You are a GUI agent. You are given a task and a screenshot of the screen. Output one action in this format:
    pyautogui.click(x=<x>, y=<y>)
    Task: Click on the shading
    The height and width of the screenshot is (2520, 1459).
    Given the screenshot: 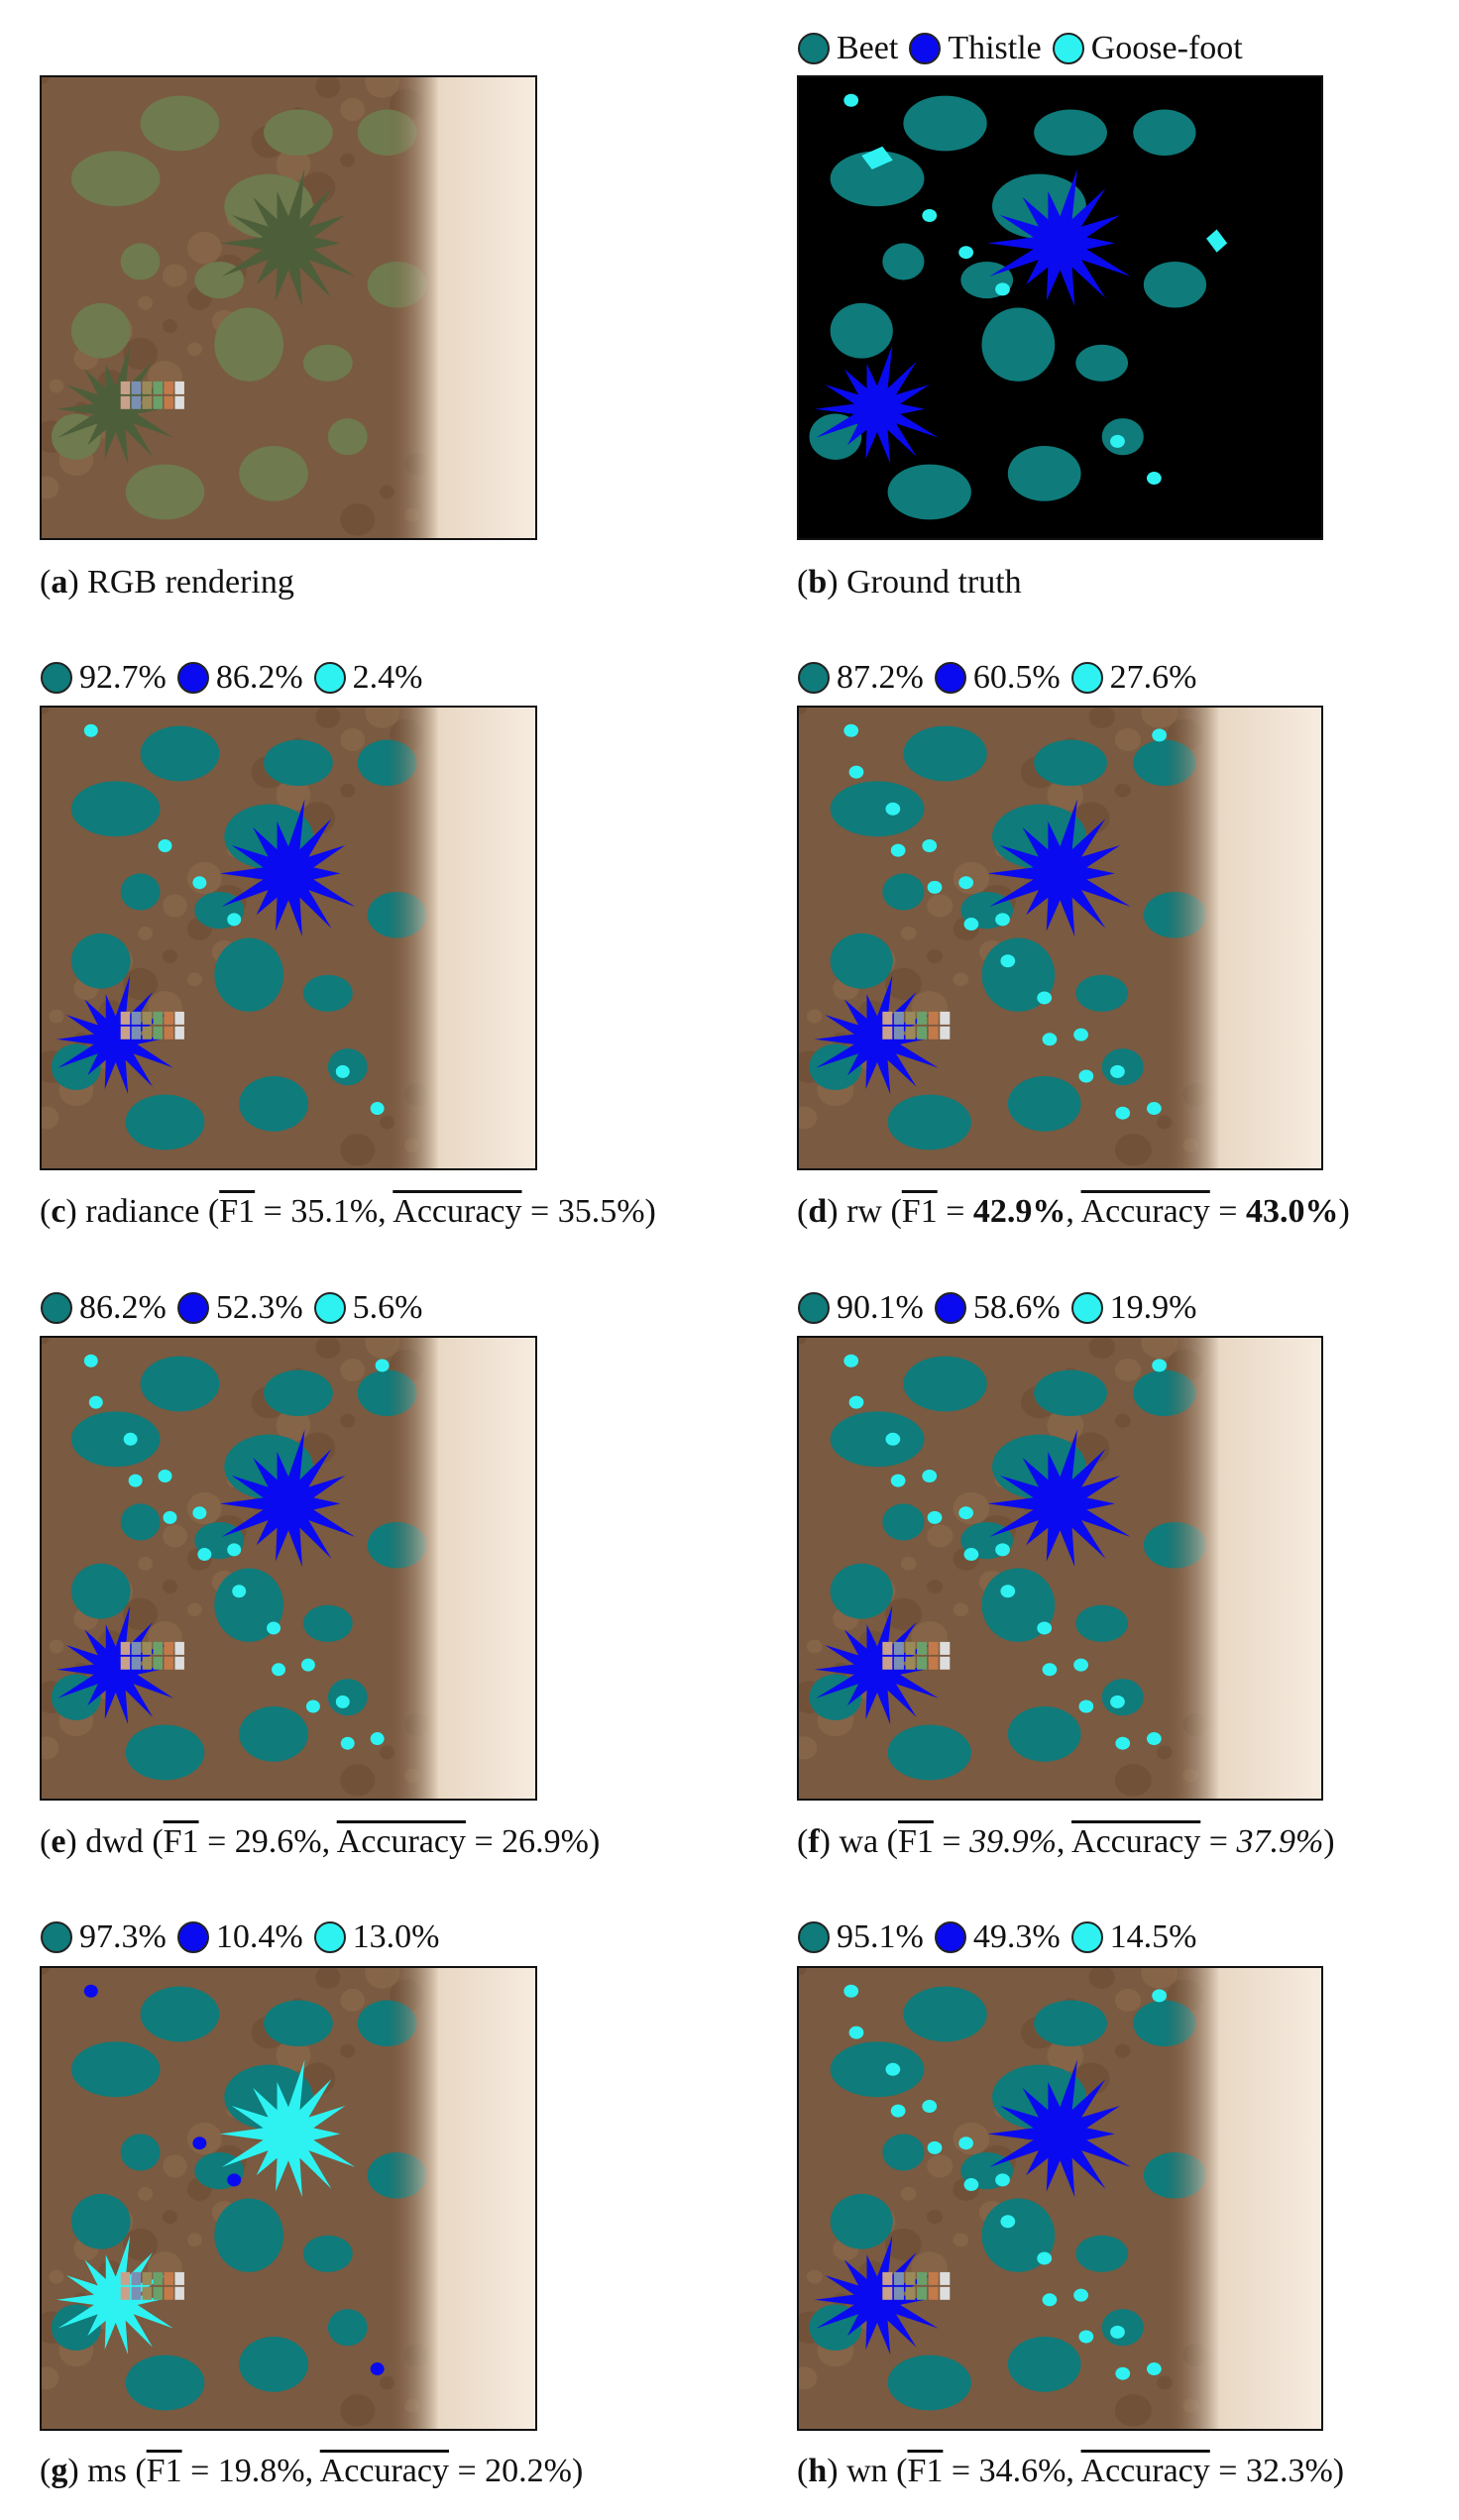 What is the action you would take?
    pyautogui.click(x=461, y=307)
    